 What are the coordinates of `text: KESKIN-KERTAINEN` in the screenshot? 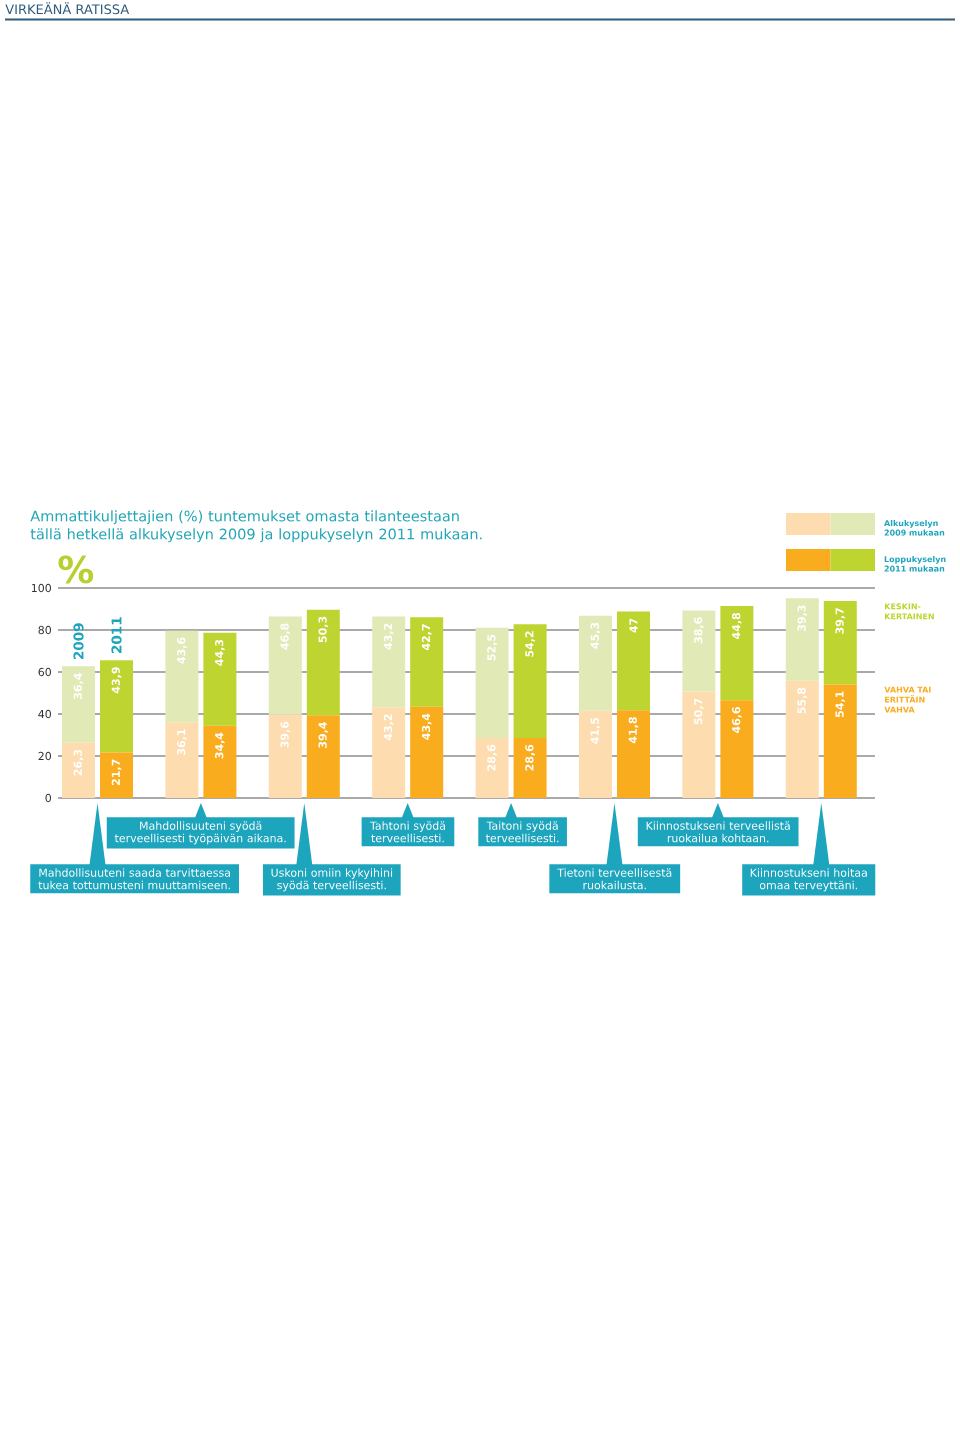 It's located at (909, 611).